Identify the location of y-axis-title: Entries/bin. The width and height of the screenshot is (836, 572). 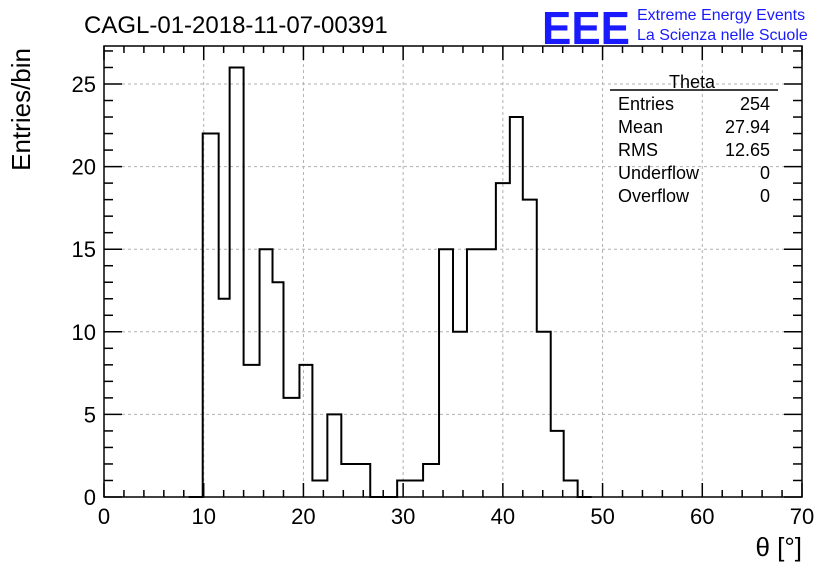
(21, 109).